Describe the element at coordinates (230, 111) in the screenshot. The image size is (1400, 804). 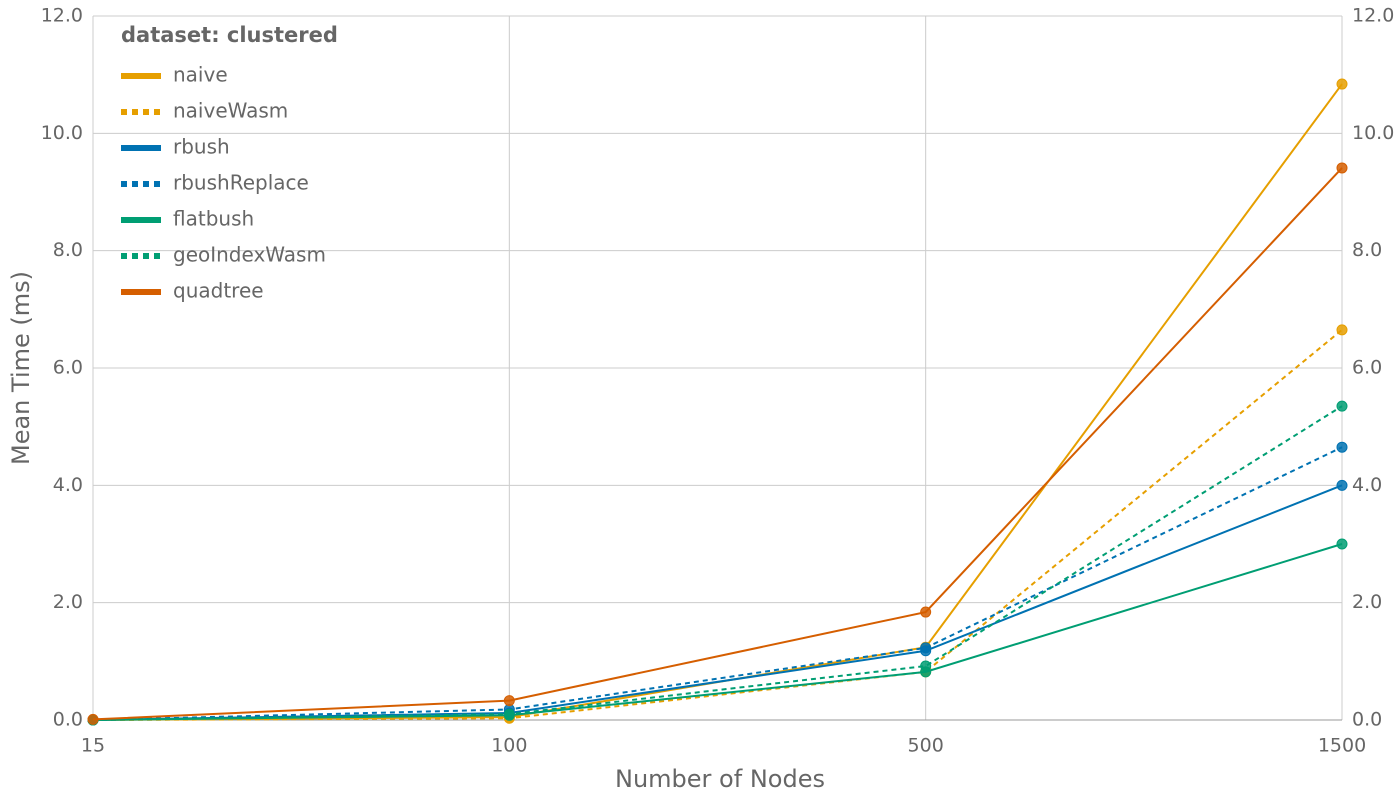
I see `legend-label: naiveWasm` at that location.